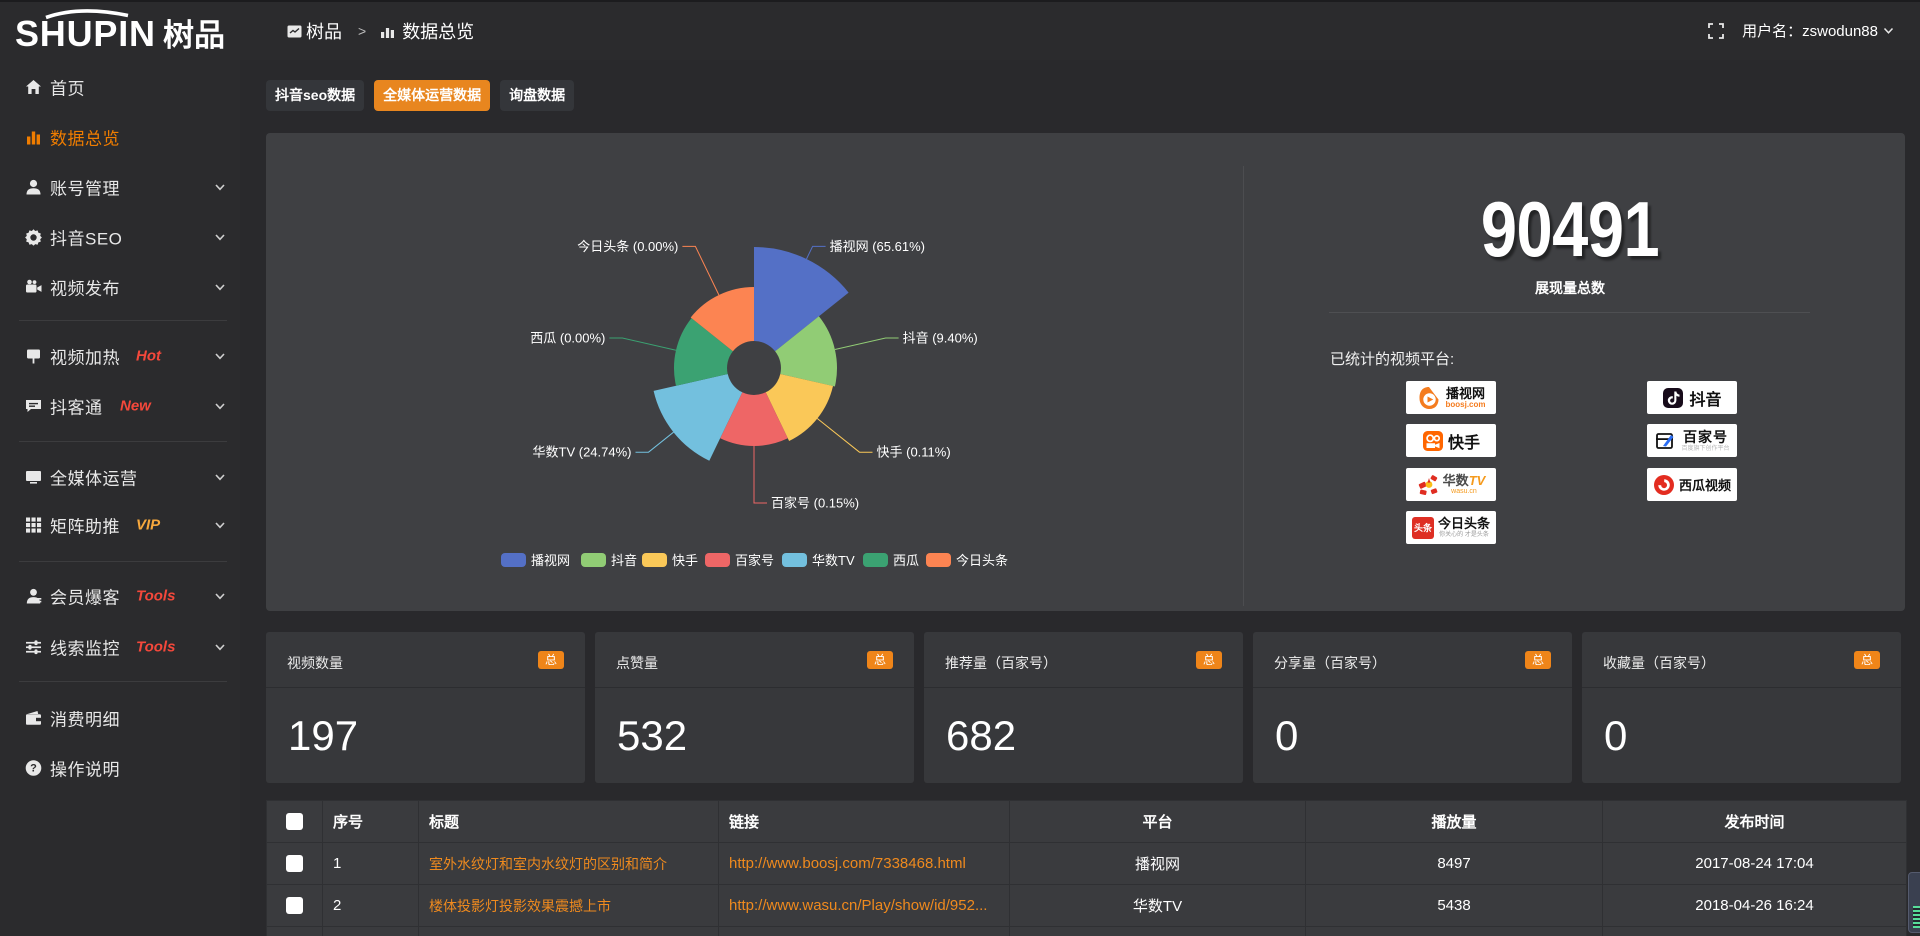 This screenshot has width=1920, height=936. I want to click on svg-text: 今日头条, so click(982, 560).